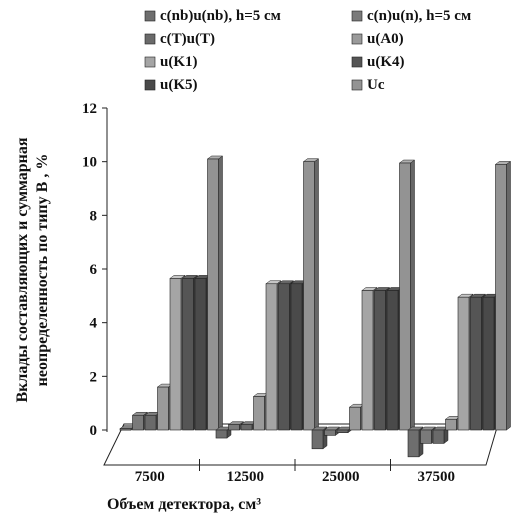  Describe the element at coordinates (42, 270) in the screenshot. I see `y-axis-title: неопределенность по типу В , %` at that location.